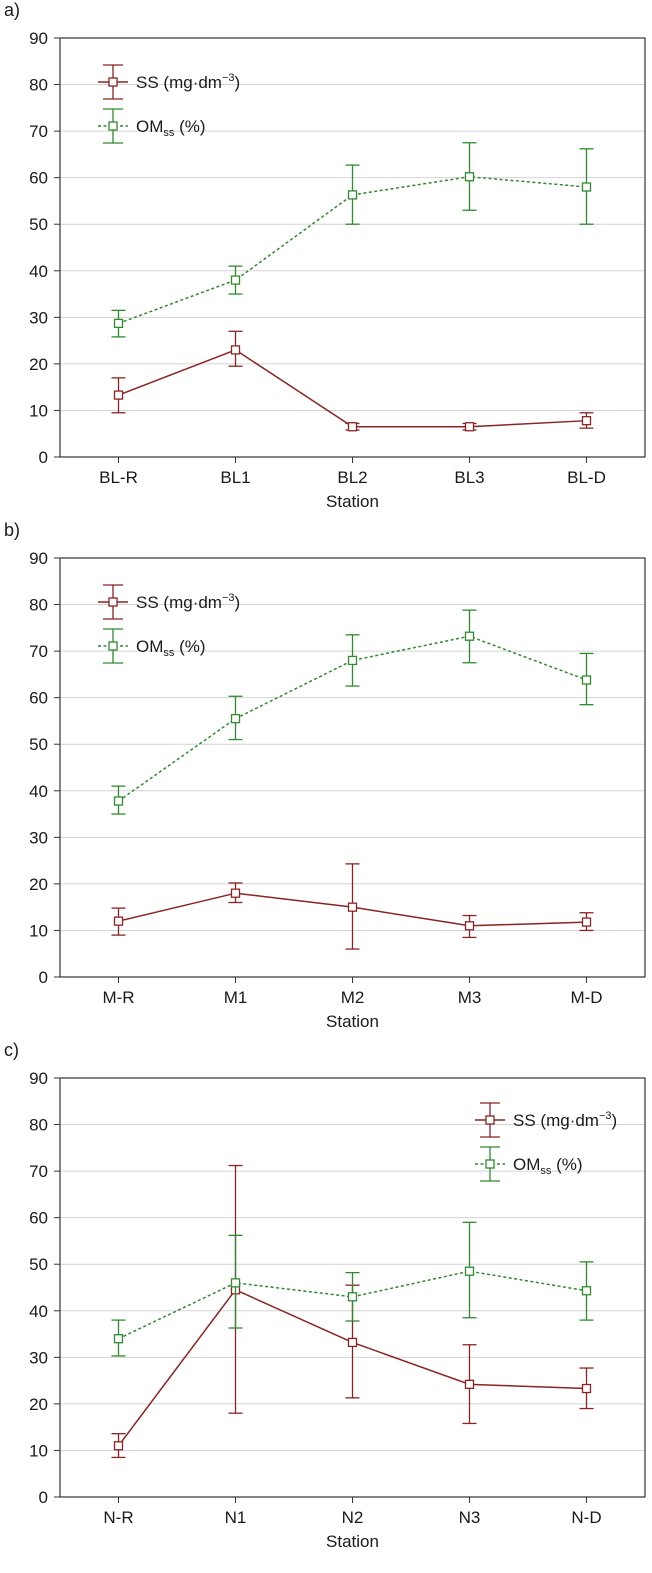  What do you see at coordinates (12, 530) in the screenshot?
I see `panel-b-label: b)` at bounding box center [12, 530].